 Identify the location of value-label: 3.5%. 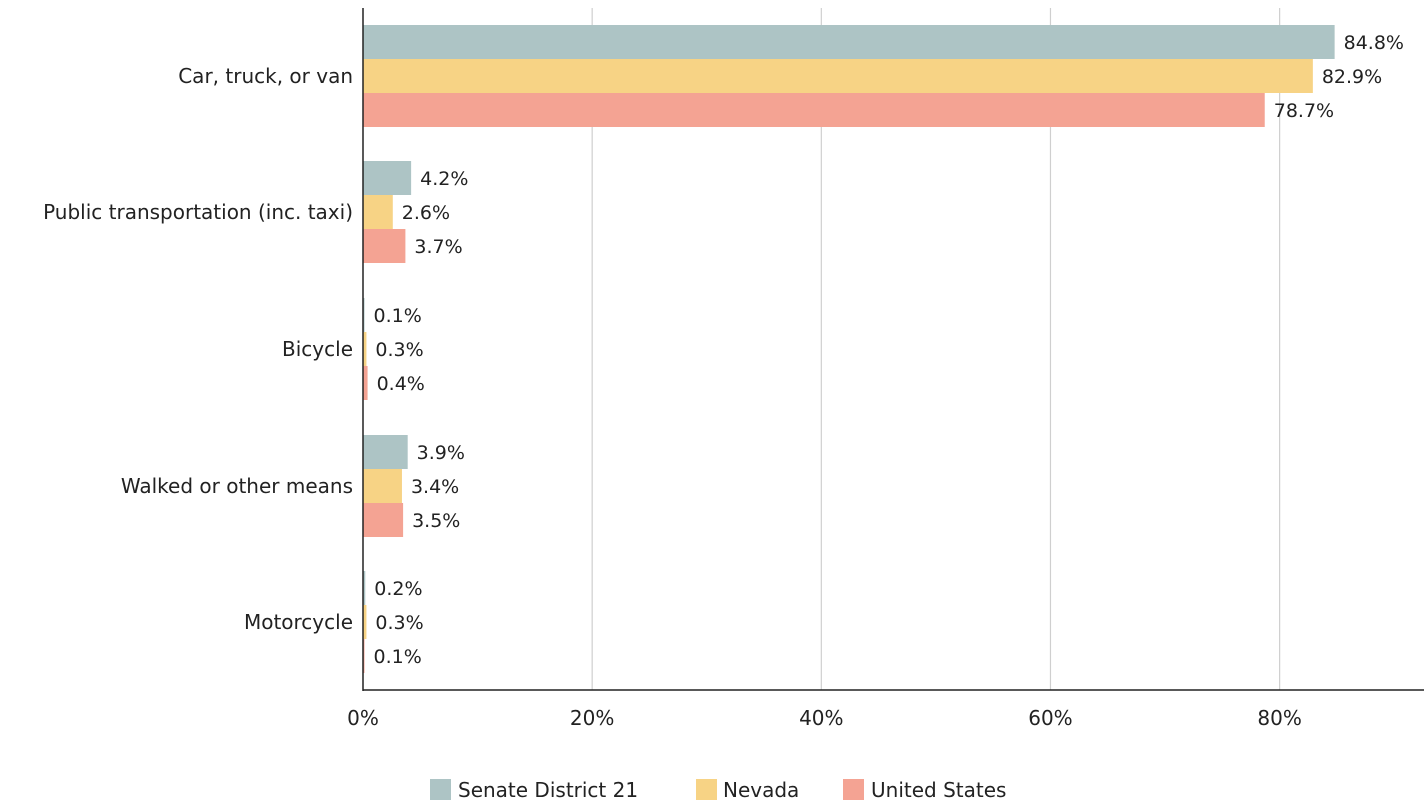
(436, 521).